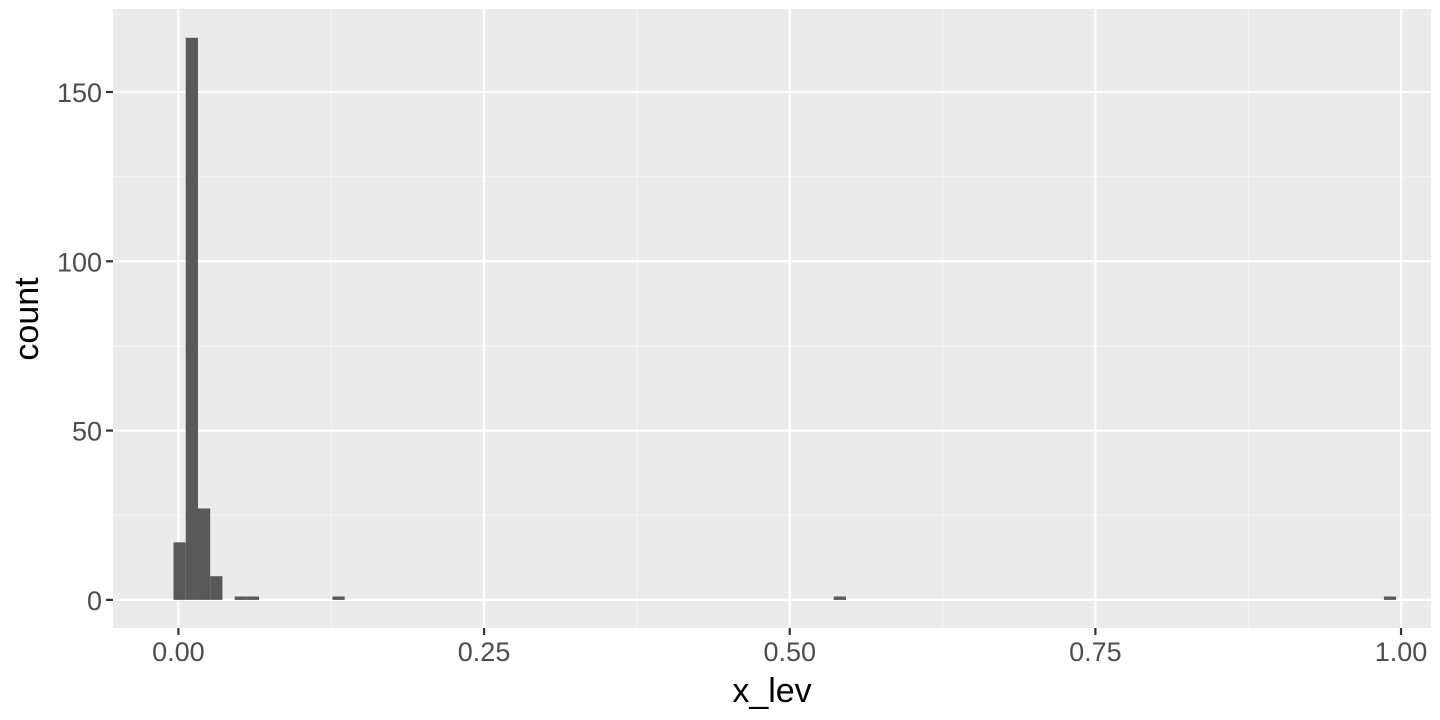 The image size is (1440, 720). Describe the element at coordinates (1095, 652) in the screenshot. I see `x-tick-label: 0.75` at that location.